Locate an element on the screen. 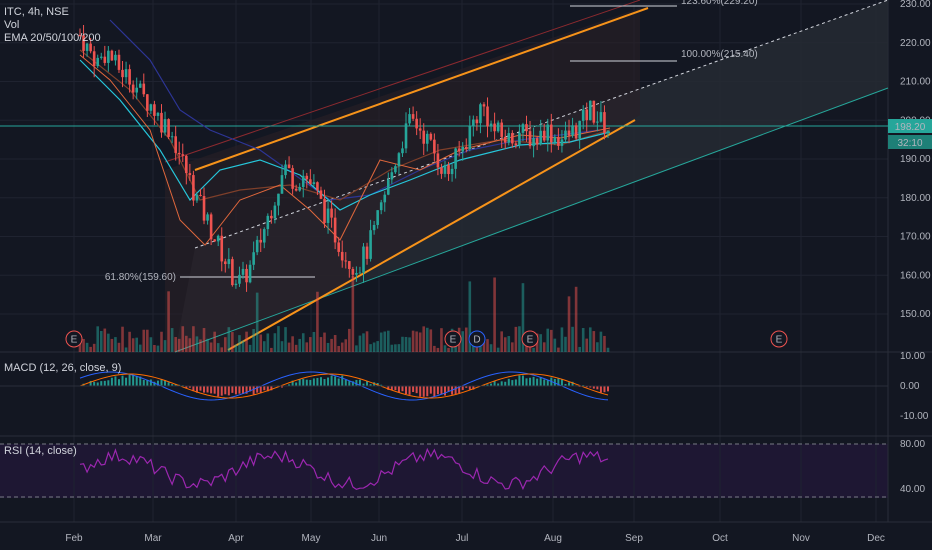  macd-label: MACD (12, 26, close, 9) is located at coordinates (63, 368).